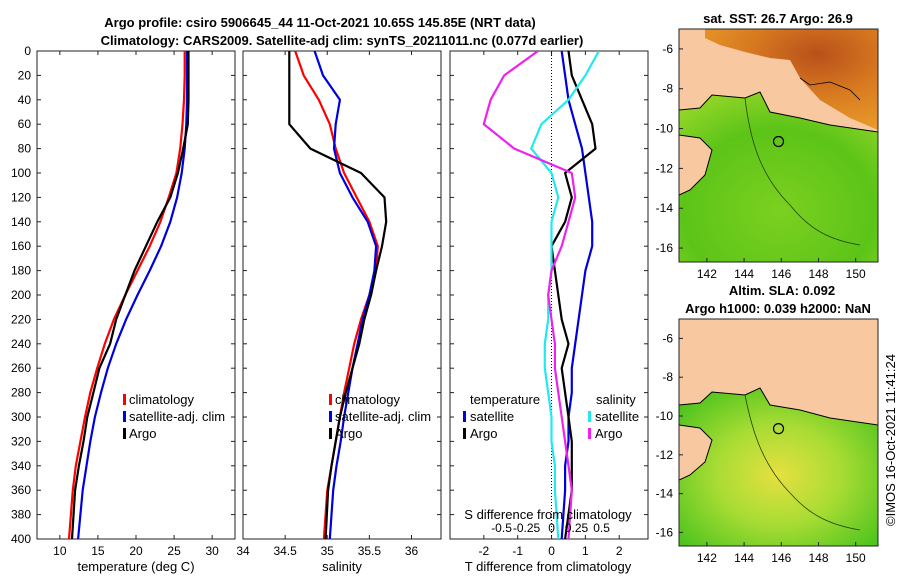 The height and width of the screenshot is (585, 900). Describe the element at coordinates (212, 551) in the screenshot. I see `x-tick-label: 30` at that location.